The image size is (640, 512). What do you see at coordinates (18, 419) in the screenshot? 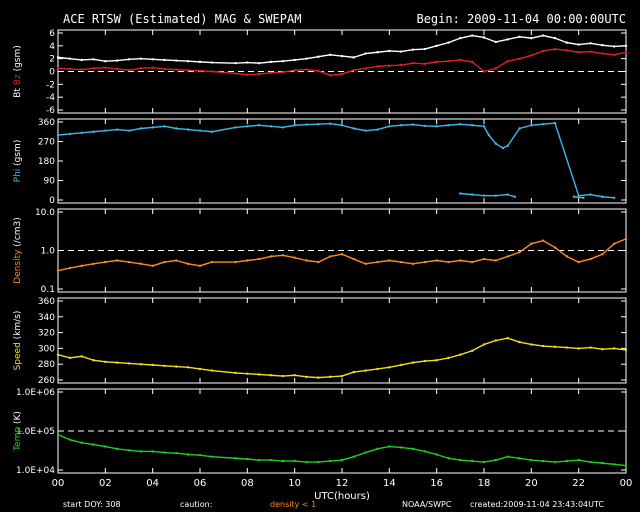
I see `y-axis-label-part: (K)` at bounding box center [18, 419].